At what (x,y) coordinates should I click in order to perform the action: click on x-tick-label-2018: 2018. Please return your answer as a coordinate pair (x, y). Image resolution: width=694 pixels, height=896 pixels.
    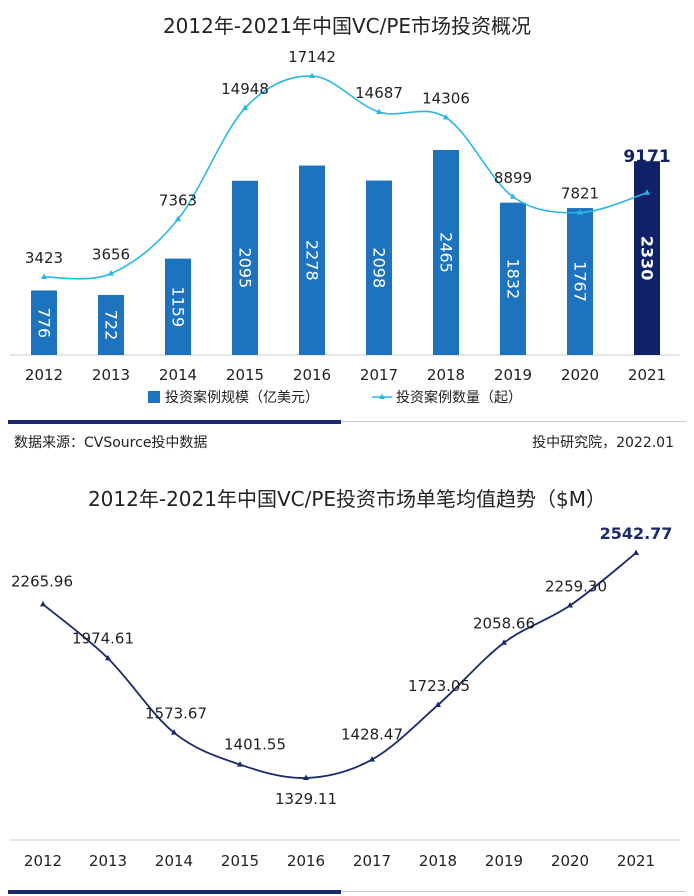
    Looking at the image, I should click on (446, 375).